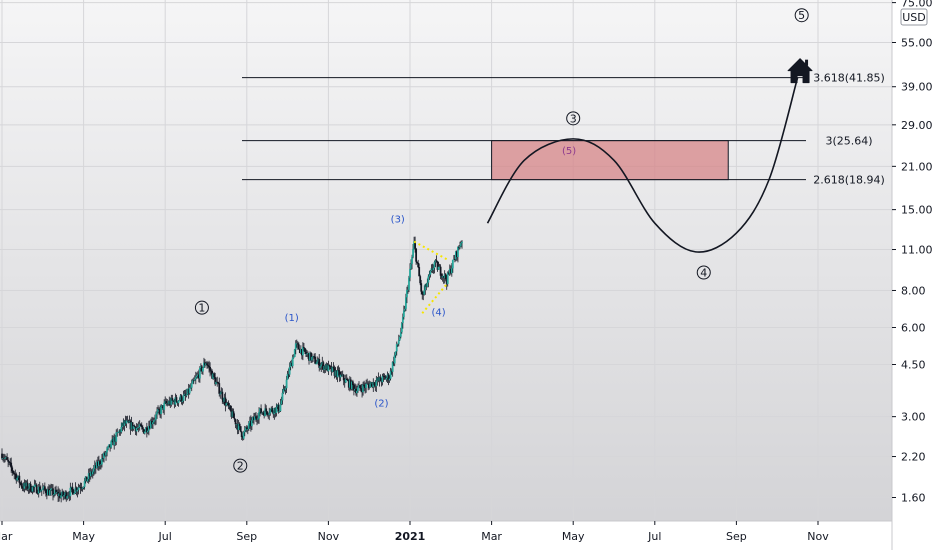  I want to click on wave-label-minor: (1), so click(292, 318).